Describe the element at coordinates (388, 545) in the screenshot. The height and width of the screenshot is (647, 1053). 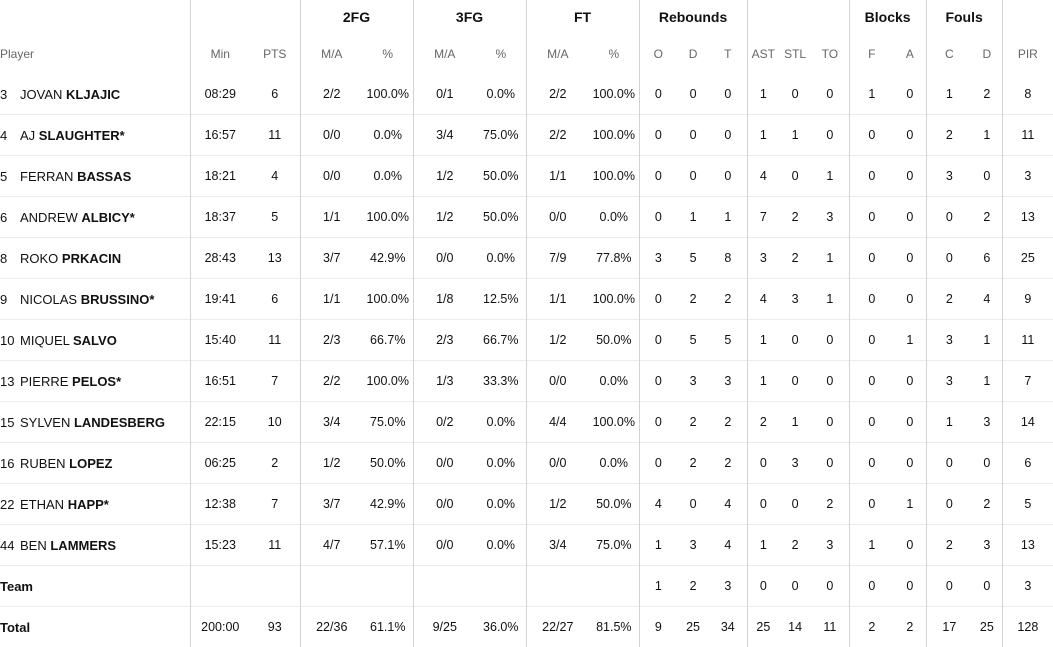
I see `cell-2fg-pct: 57.1%` at that location.